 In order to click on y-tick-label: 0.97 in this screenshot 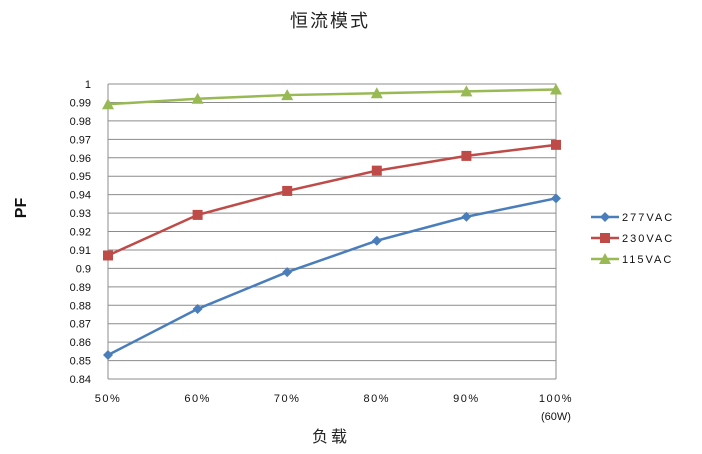, I will do `click(80, 140)`.